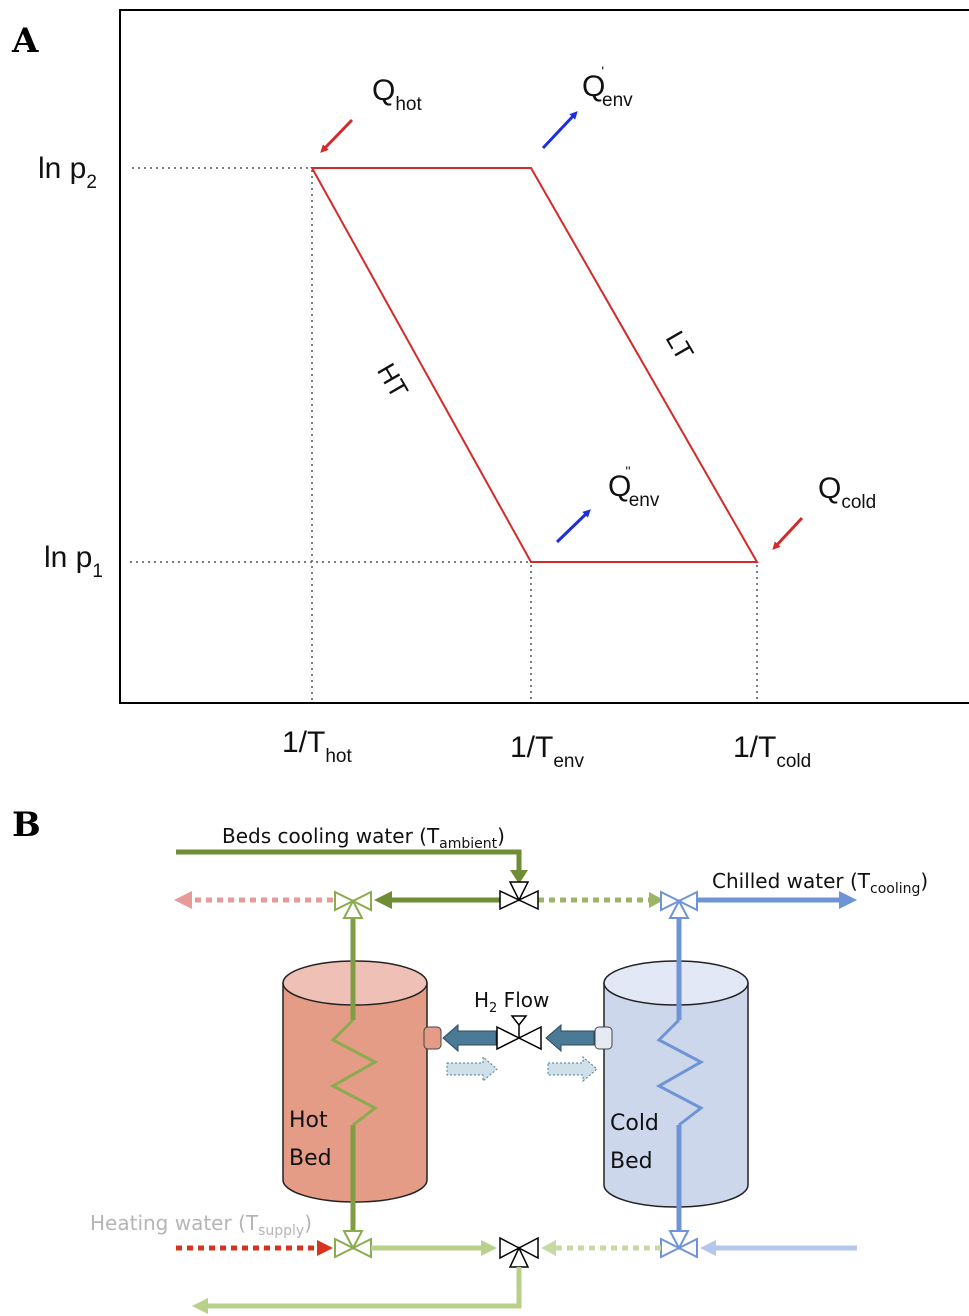 This screenshot has width=969, height=1316. Describe the element at coordinates (631, 1161) in the screenshot. I see `cold-bed-label-line2: Bed` at that location.